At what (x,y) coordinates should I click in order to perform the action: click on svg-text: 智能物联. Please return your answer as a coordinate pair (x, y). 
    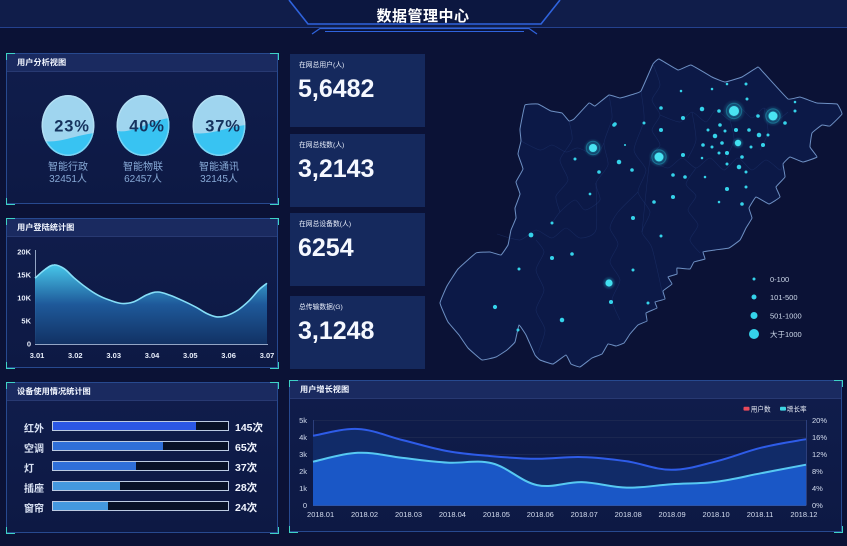
    Looking at the image, I should click on (143, 166).